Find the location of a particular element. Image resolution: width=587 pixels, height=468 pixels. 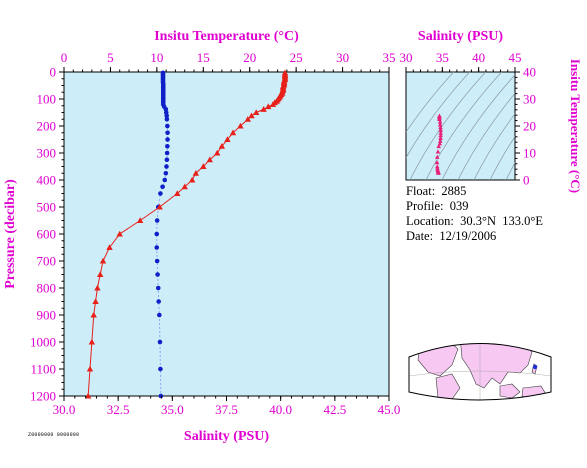

temperature-tick-label: 10 is located at coordinates (156, 57).